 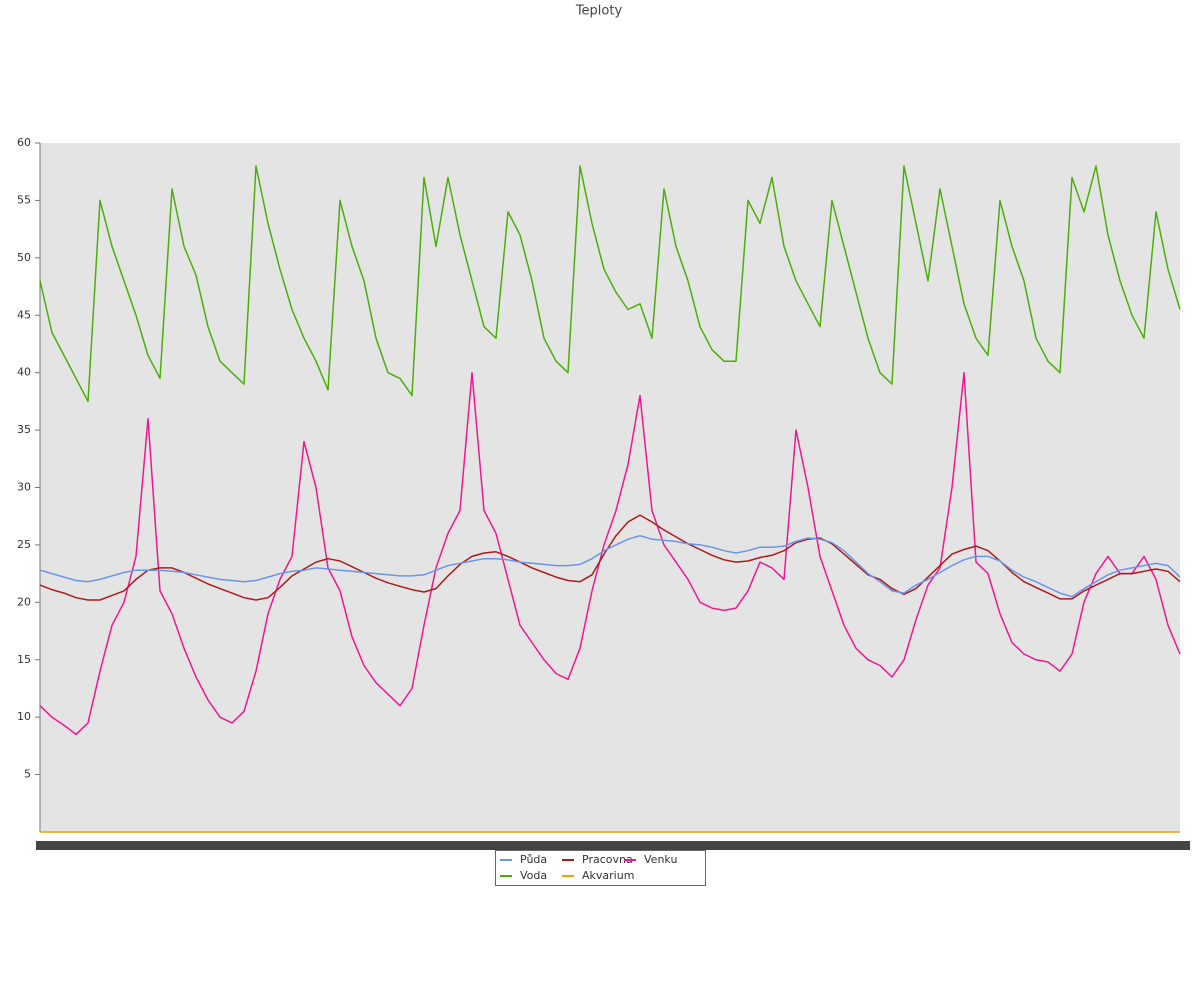 What do you see at coordinates (607, 859) in the screenshot?
I see `legend-label: Pracovna` at bounding box center [607, 859].